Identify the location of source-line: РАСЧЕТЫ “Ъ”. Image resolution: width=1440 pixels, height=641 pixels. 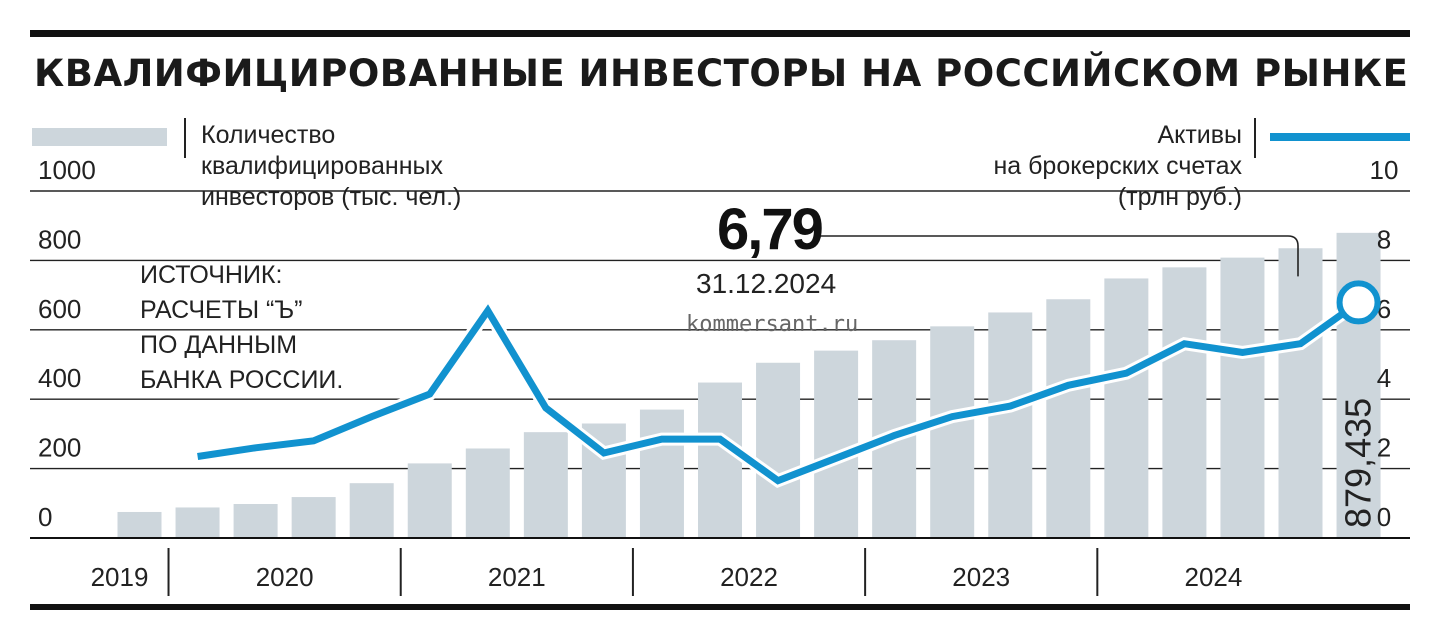
(221, 310).